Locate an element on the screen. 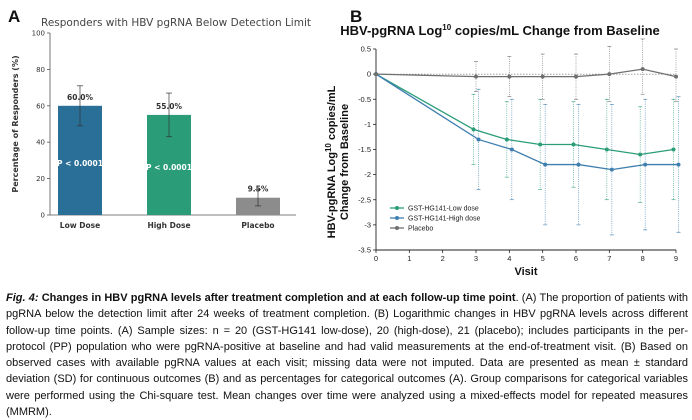 The height and width of the screenshot is (420, 692). caption-label: Fig. 4: is located at coordinates (22, 298).